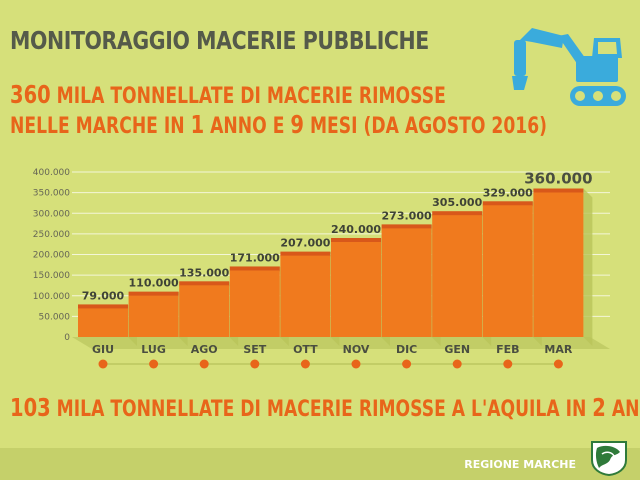  I want to click on excavator-icon, so click(569, 67).